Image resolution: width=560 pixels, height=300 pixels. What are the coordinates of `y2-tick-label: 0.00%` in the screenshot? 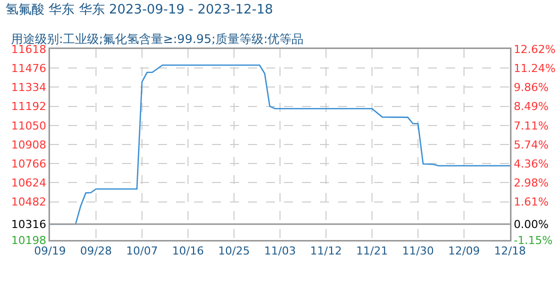 It's located at (531, 224).